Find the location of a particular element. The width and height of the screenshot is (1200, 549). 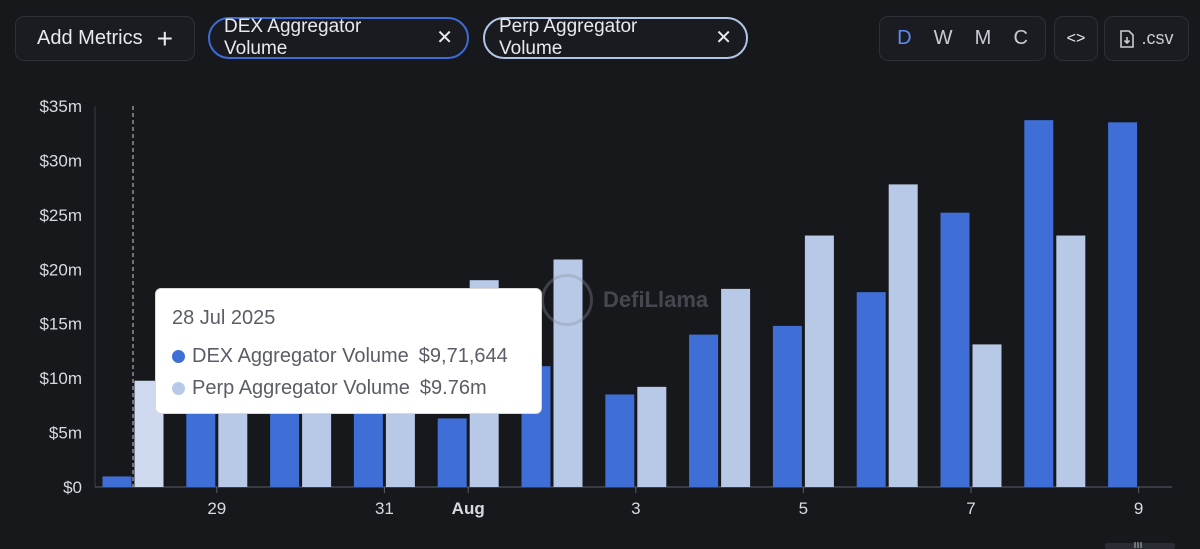

period-daily-button: D is located at coordinates (904, 38).